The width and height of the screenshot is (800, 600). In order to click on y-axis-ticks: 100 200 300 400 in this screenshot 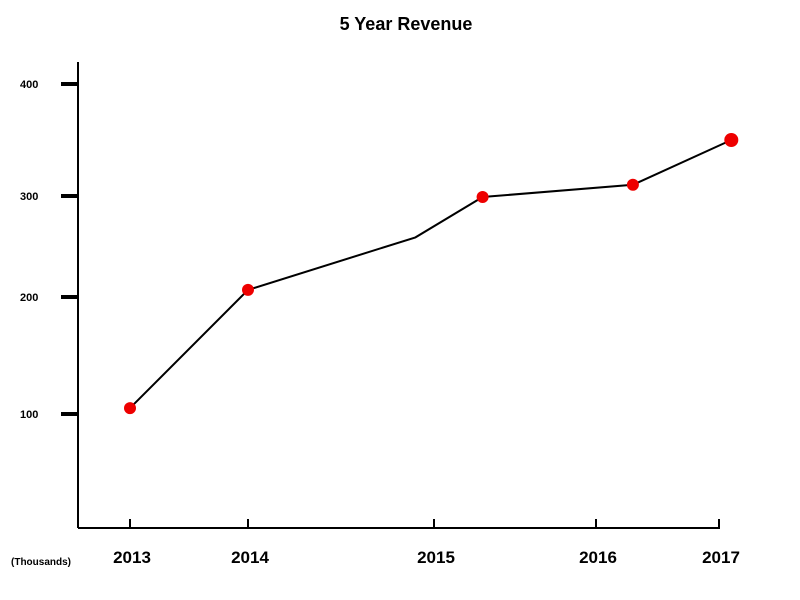, I will do `click(49, 250)`.